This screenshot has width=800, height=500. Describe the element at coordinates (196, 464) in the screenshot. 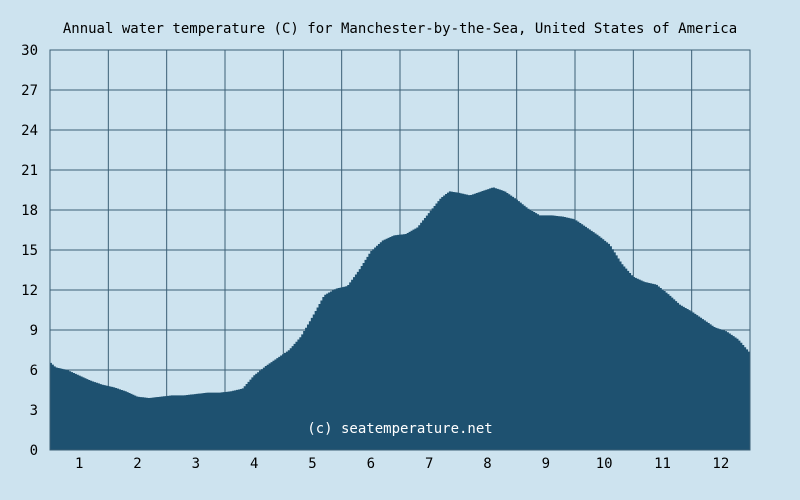

I see `x-tick-label-3: 3` at that location.